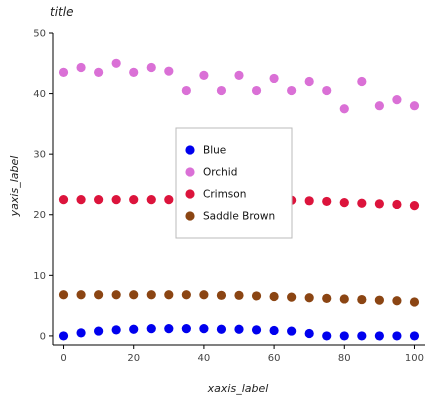 This screenshot has width=435, height=400. Describe the element at coordinates (39, 276) in the screenshot. I see `y-tick-label: 10` at that location.